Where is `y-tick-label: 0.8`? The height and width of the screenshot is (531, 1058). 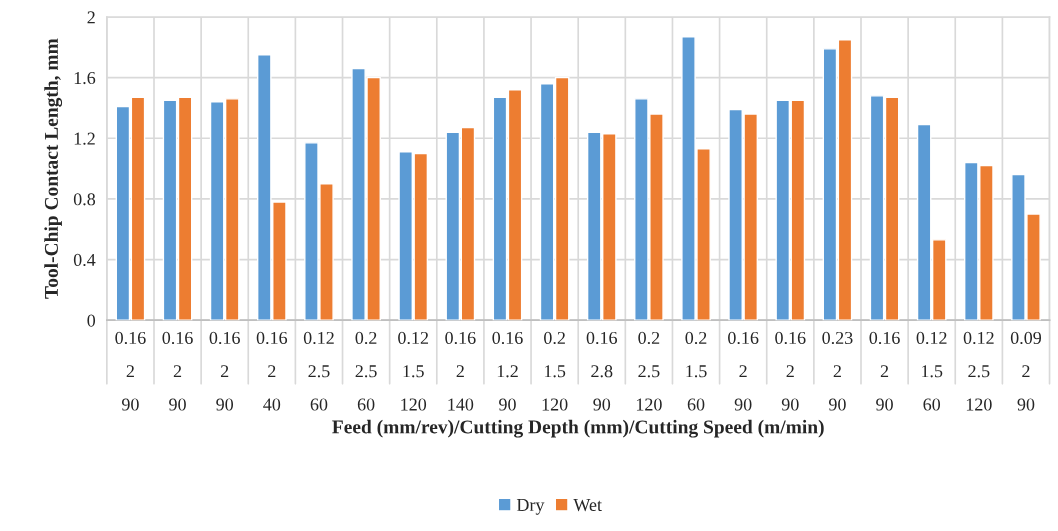 y-tick-label: 0.8 is located at coordinates (84, 199).